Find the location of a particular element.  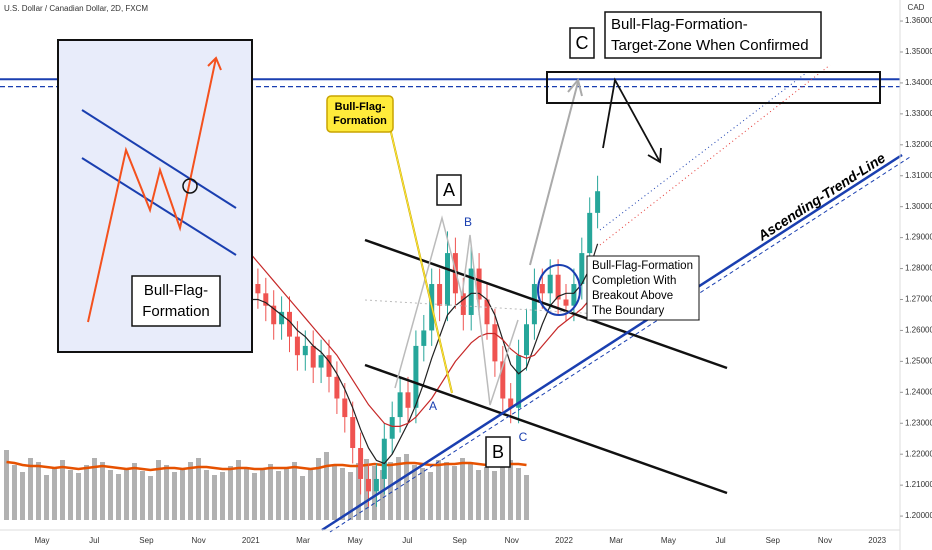

abc-pattern is located at coordinates (456, 310).